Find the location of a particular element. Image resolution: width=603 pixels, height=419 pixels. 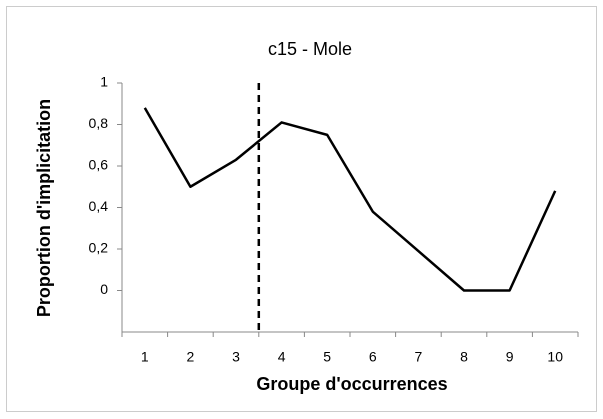

x-tick-label: 5 is located at coordinates (327, 357).